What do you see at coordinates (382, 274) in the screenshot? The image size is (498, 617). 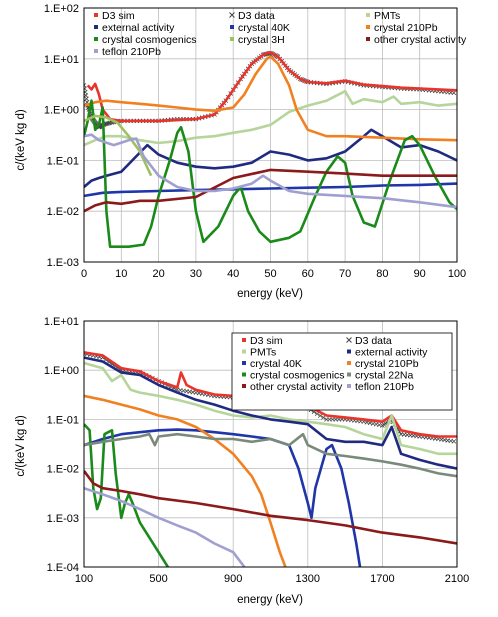 I see `x-tick-label: 80` at bounding box center [382, 274].